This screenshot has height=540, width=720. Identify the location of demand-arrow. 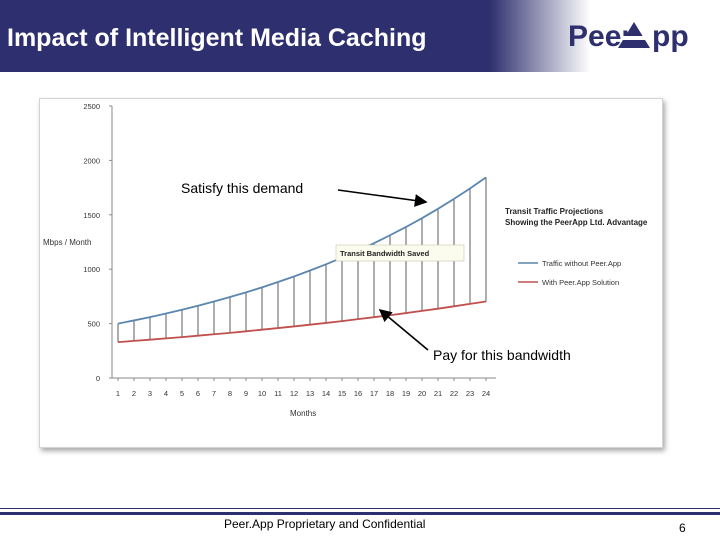
(382, 198).